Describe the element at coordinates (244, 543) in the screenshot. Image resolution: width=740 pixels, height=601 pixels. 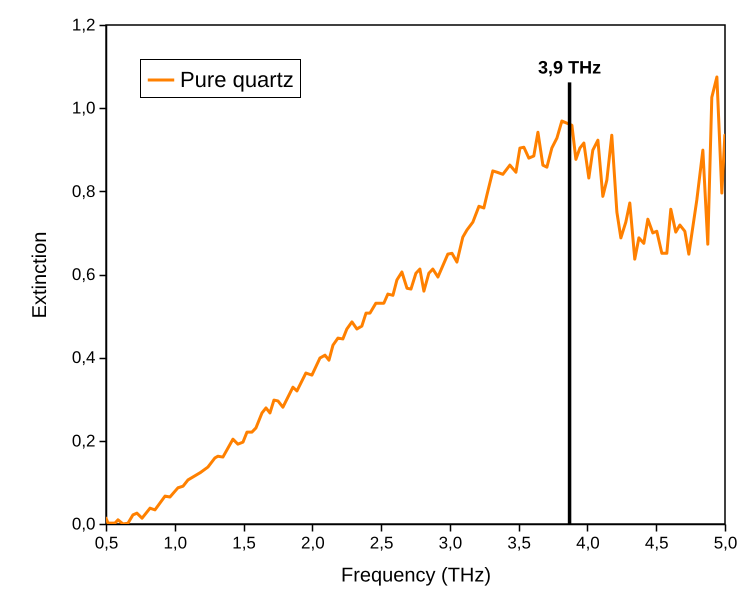
I see `x-tick-label: 1,5` at that location.